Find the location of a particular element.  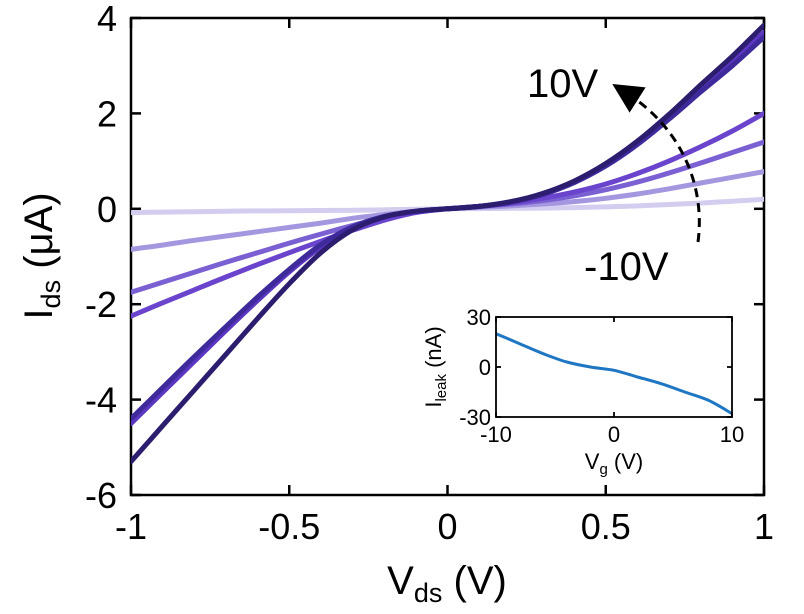

main-x-tick-label: -0.5 is located at coordinates (289, 526).